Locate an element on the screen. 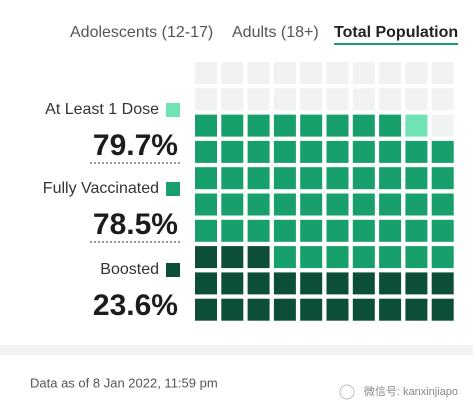  value-label: 79.7% is located at coordinates (135, 145).